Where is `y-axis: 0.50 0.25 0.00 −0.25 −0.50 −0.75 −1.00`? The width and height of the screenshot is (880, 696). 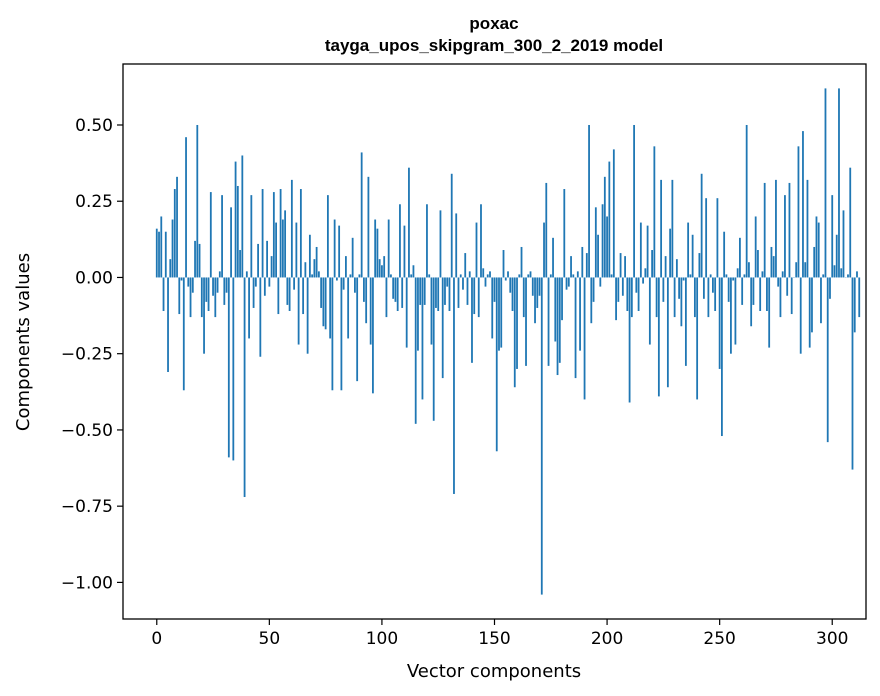 y-axis: 0.50 0.25 0.00 −0.25 −0.50 −0.75 −1.00 is located at coordinates (92, 354).